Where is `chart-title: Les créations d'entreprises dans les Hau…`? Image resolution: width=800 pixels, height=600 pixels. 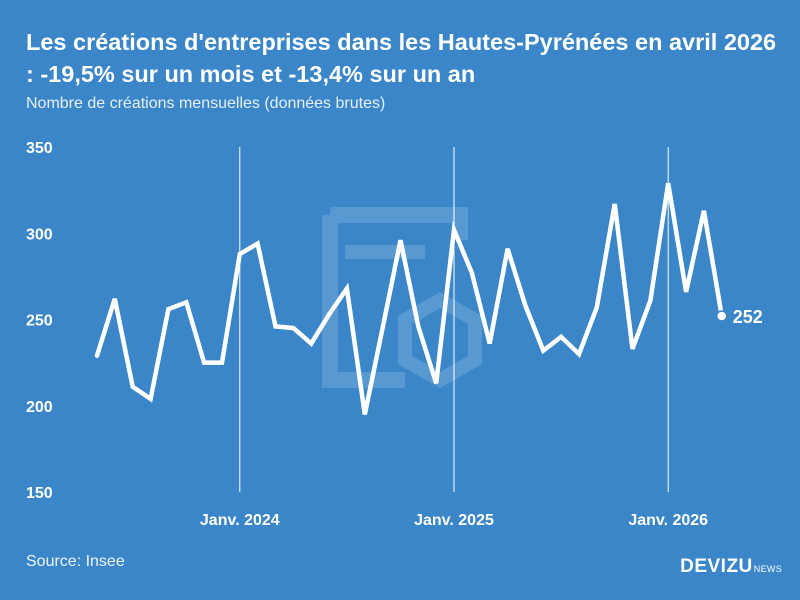 chart-title: Les créations d'entreprises dans les Hau… is located at coordinates (401, 58).